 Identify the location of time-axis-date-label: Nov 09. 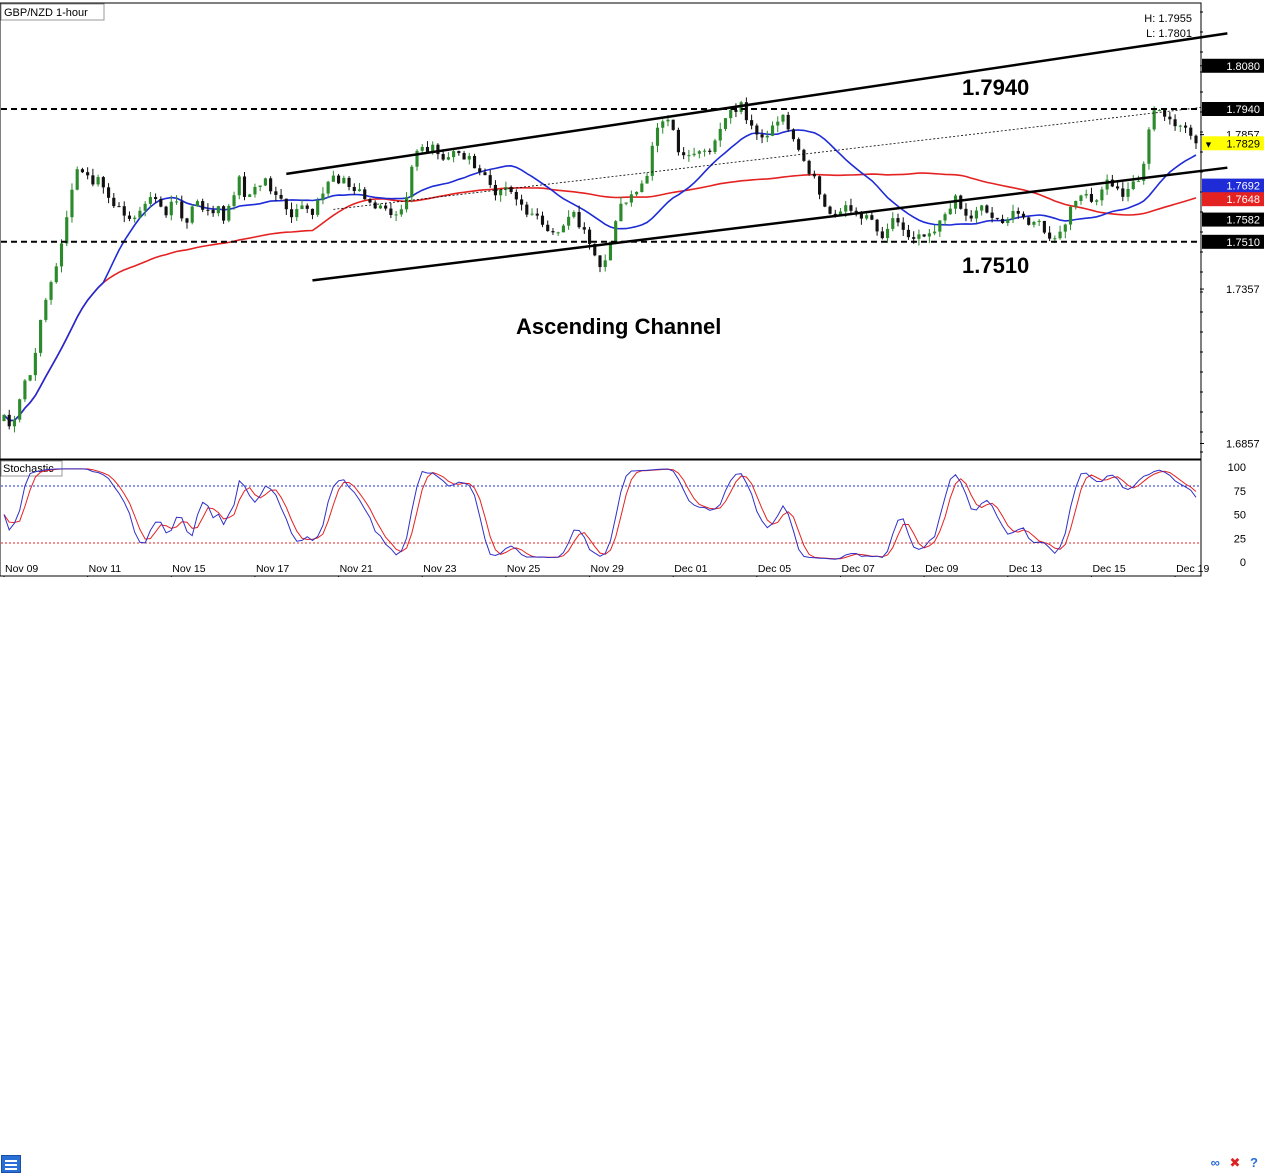
(21, 569).